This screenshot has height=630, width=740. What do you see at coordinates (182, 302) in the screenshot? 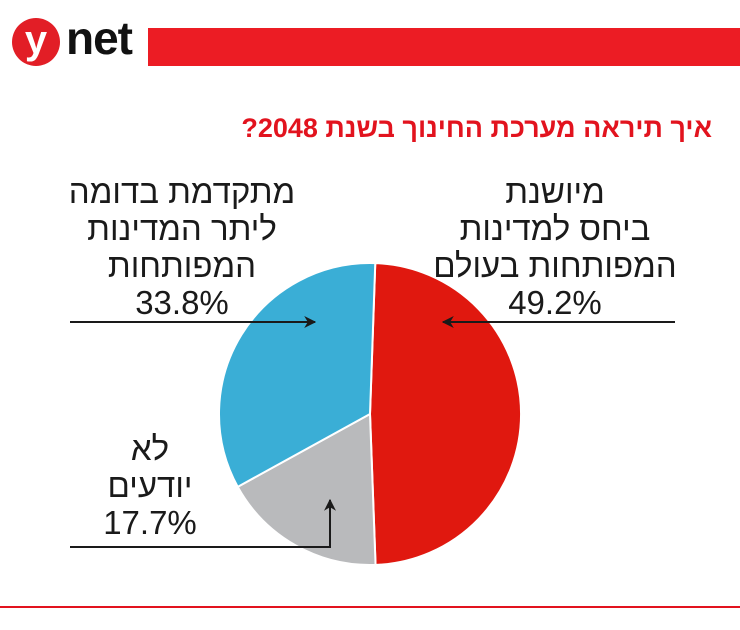
I see `slice-value-label: 33.8%` at bounding box center [182, 302].